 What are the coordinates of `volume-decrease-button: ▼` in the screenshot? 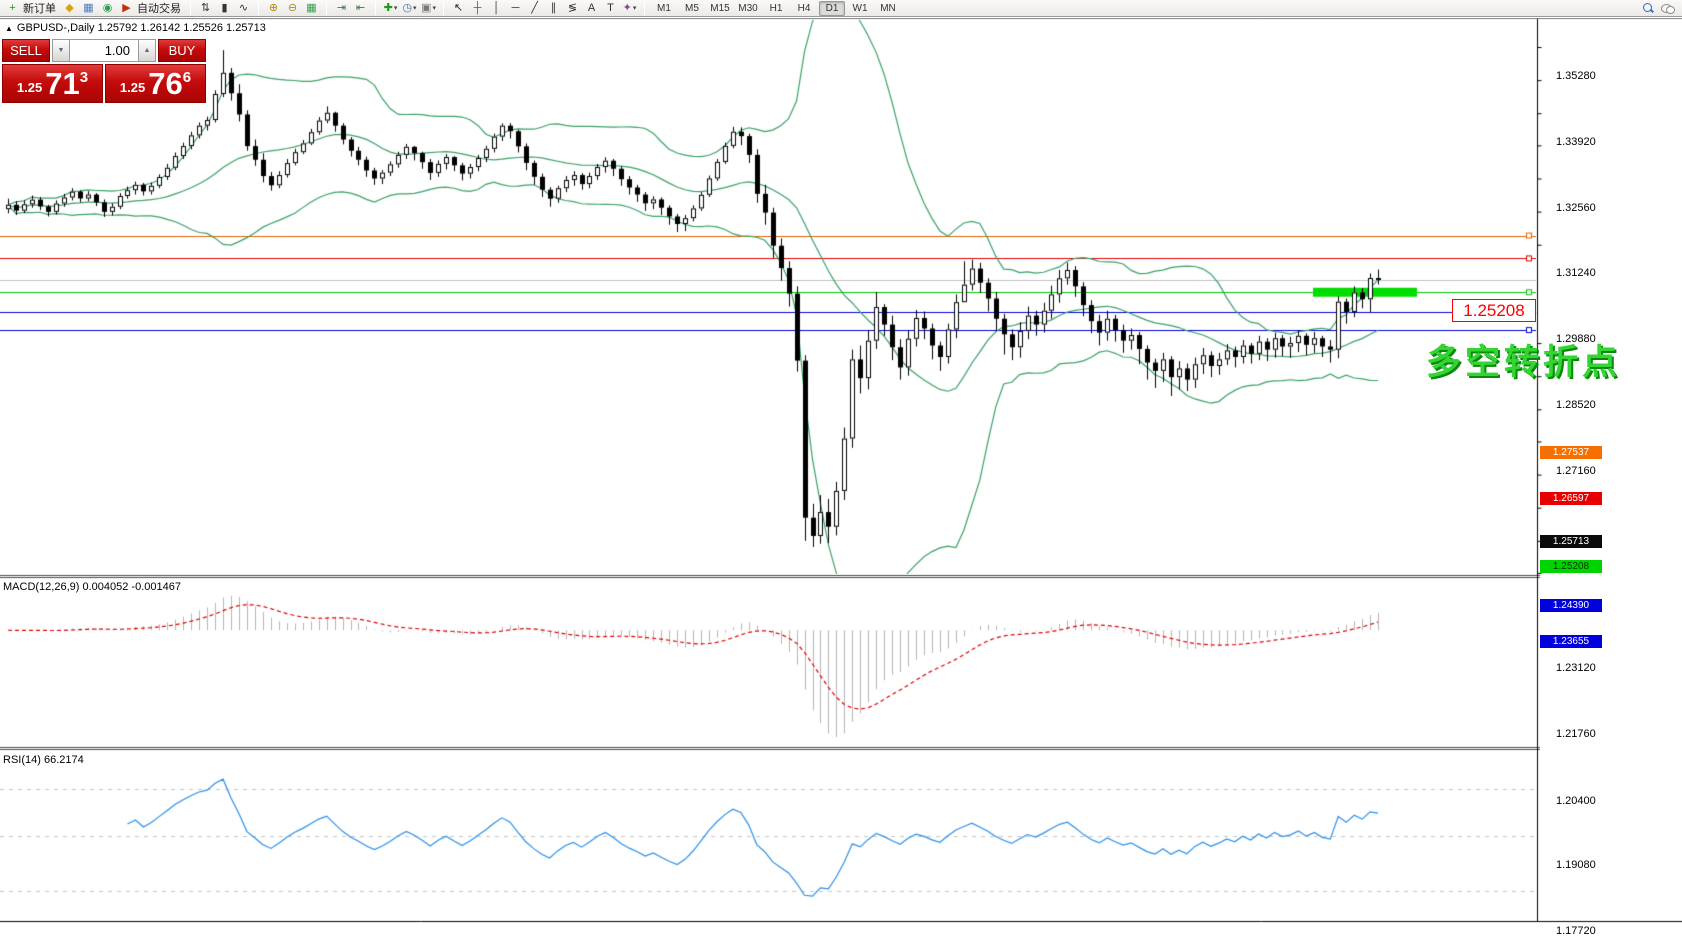 It's located at (61, 50).